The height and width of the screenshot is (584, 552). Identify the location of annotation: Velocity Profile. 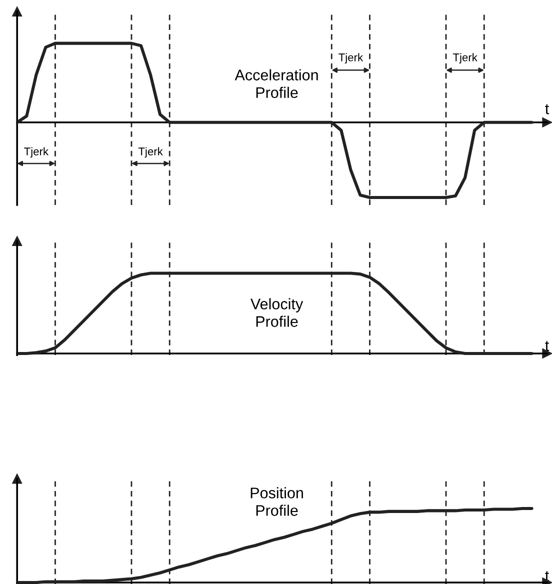
(277, 312).